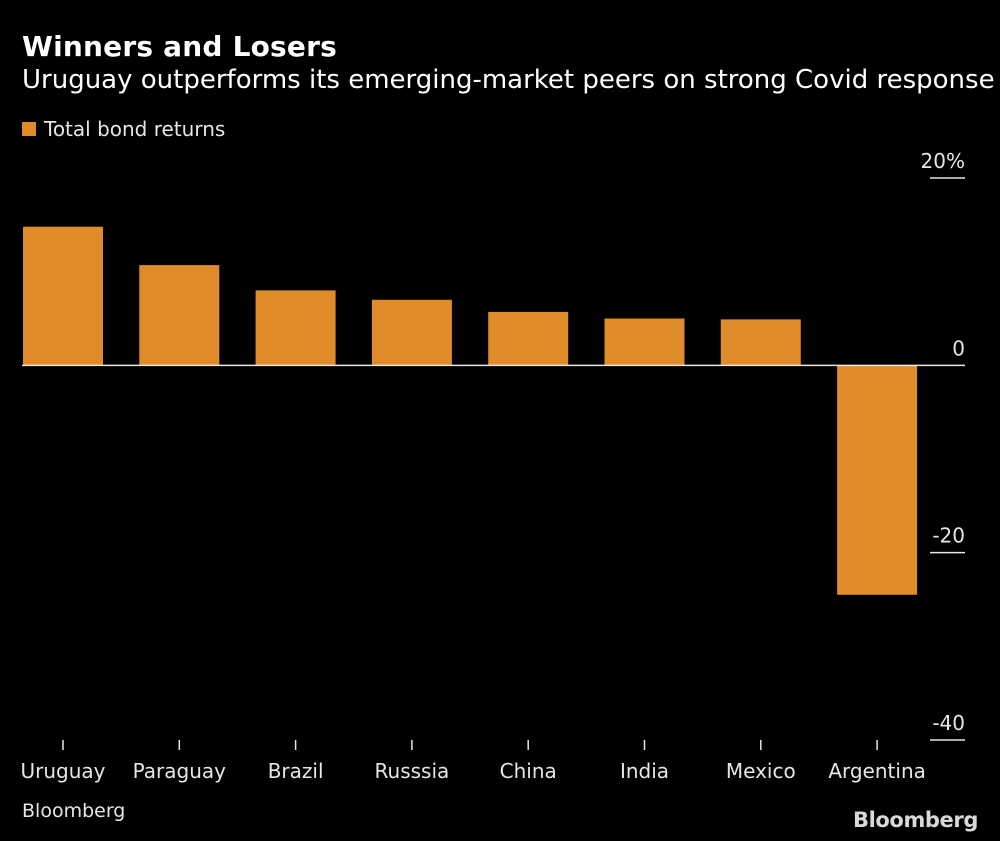  What do you see at coordinates (760, 342) in the screenshot?
I see `bar-mexico` at bounding box center [760, 342].